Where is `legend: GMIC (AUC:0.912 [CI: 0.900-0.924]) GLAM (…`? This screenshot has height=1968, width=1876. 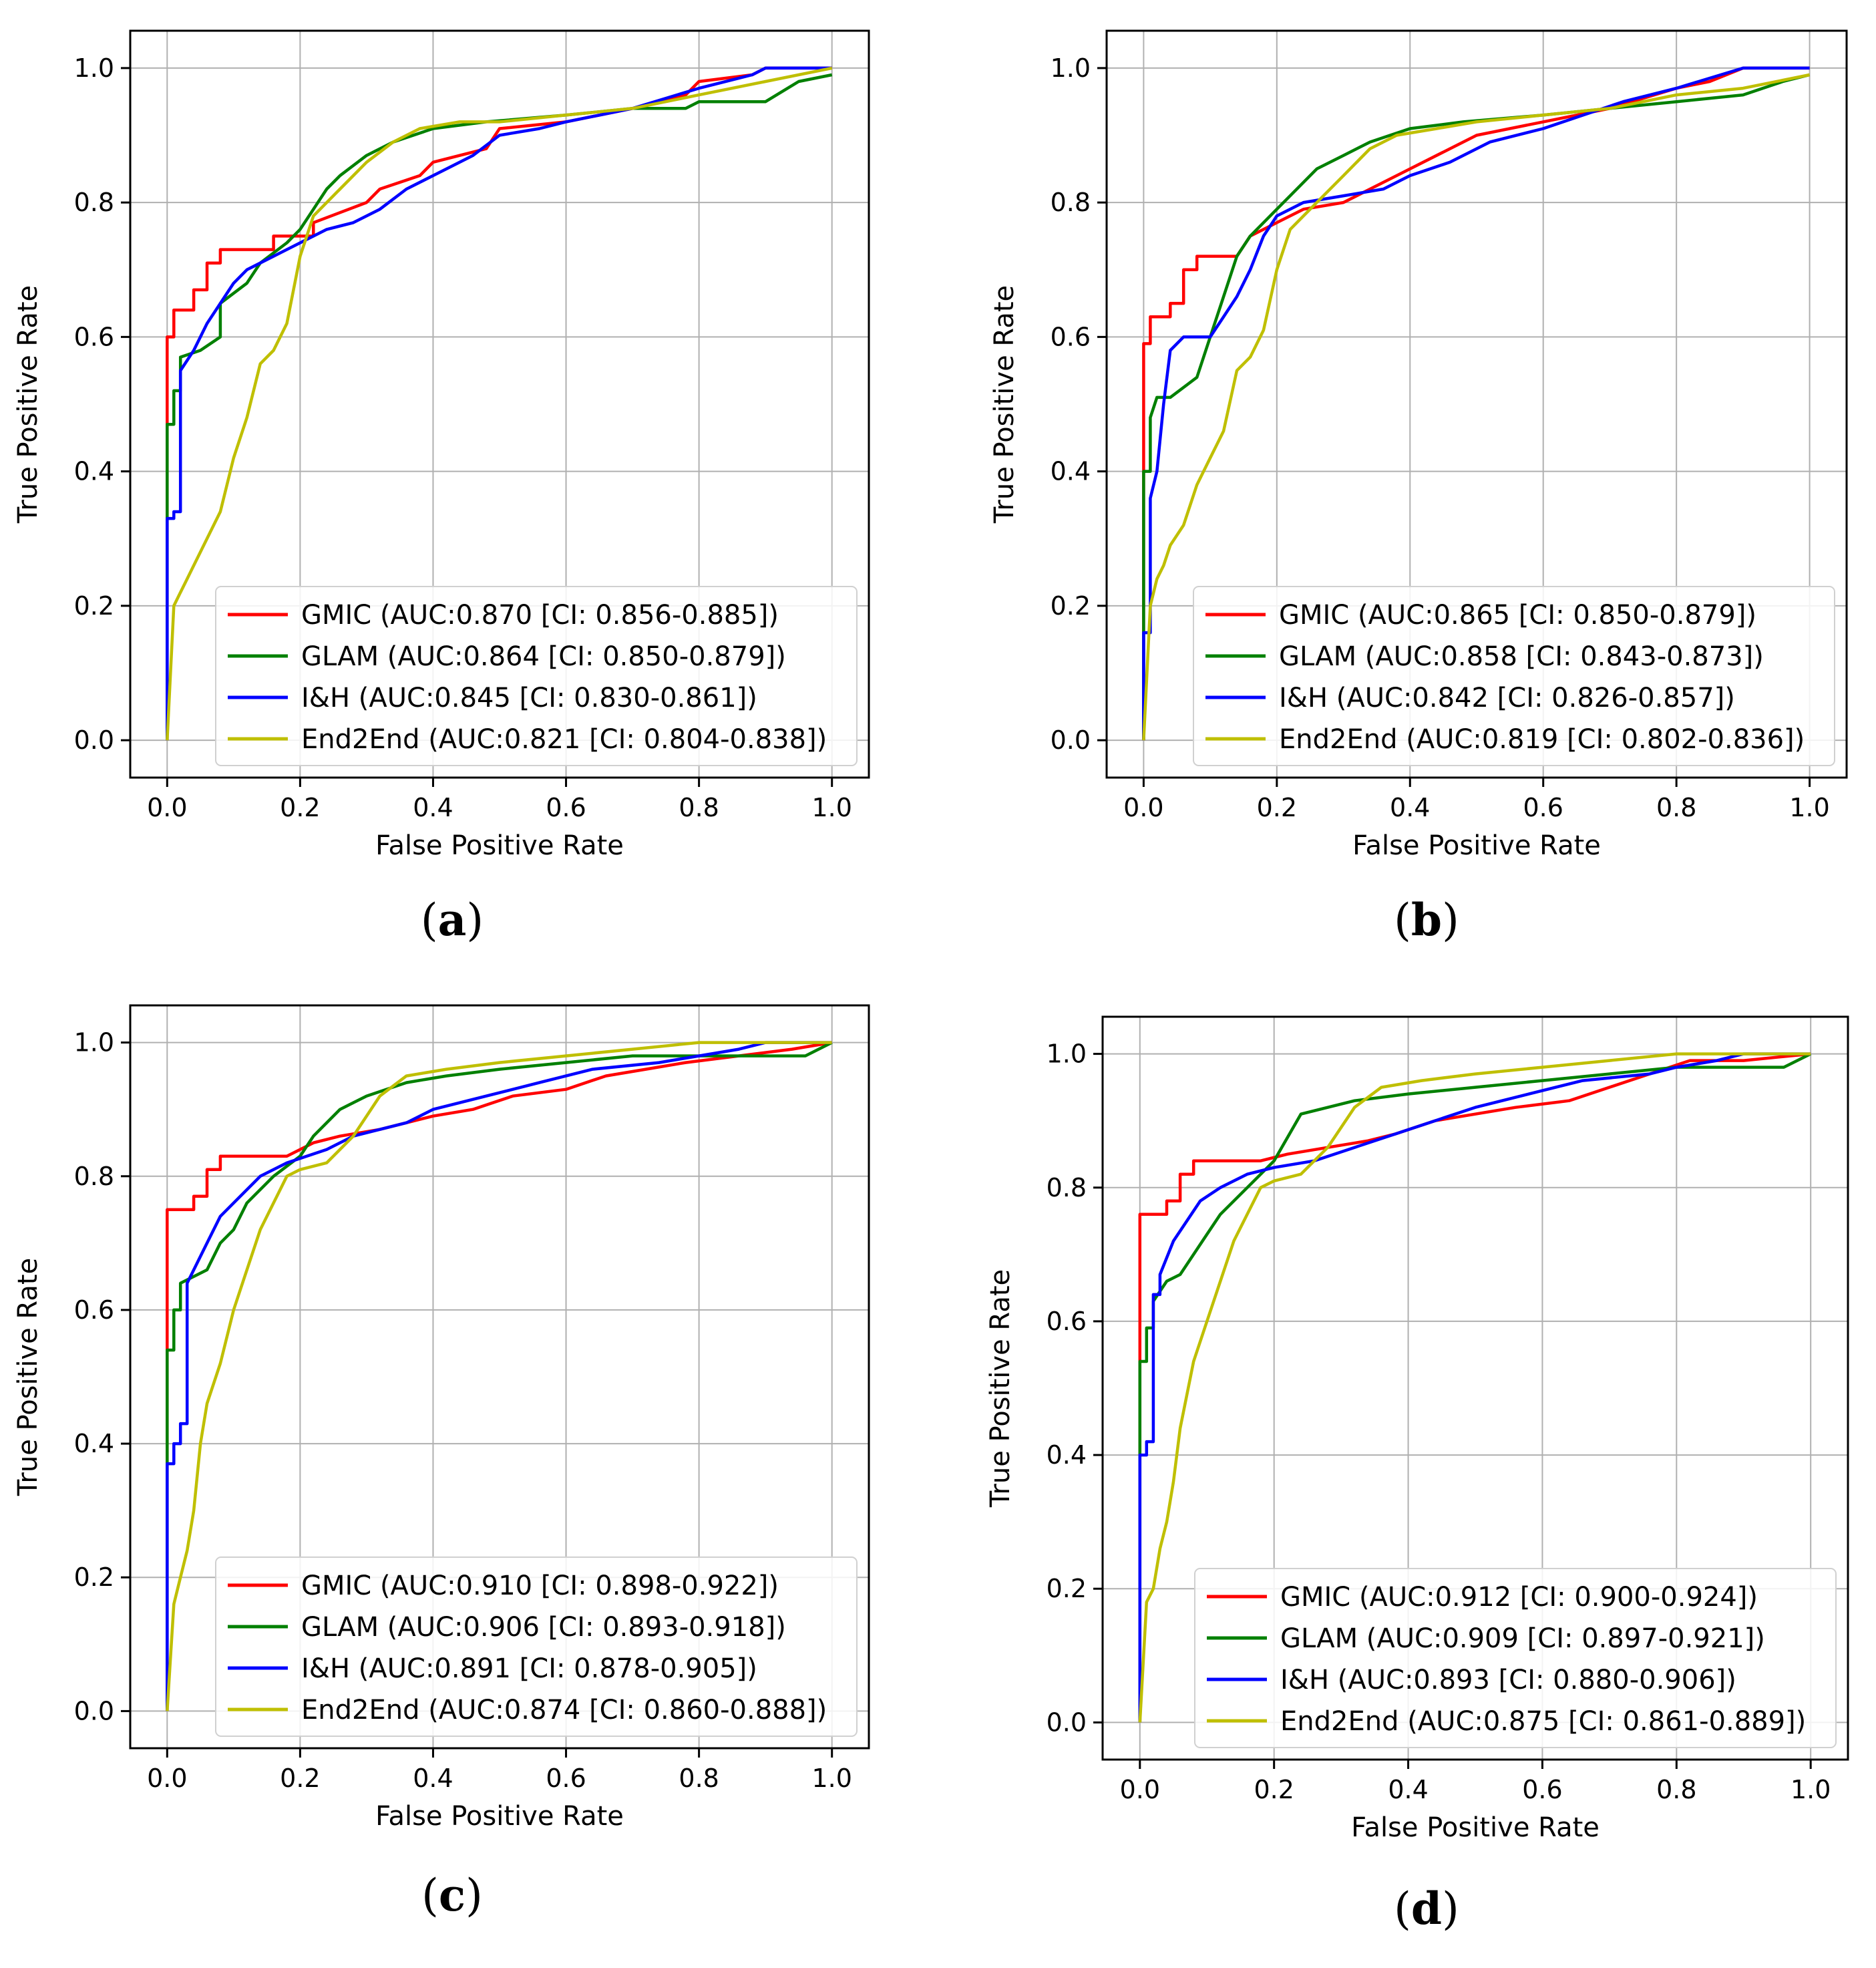
legend: GMIC (AUC:0.912 [CI: 0.900-0.924]) GLAM (… is located at coordinates (1515, 1658).